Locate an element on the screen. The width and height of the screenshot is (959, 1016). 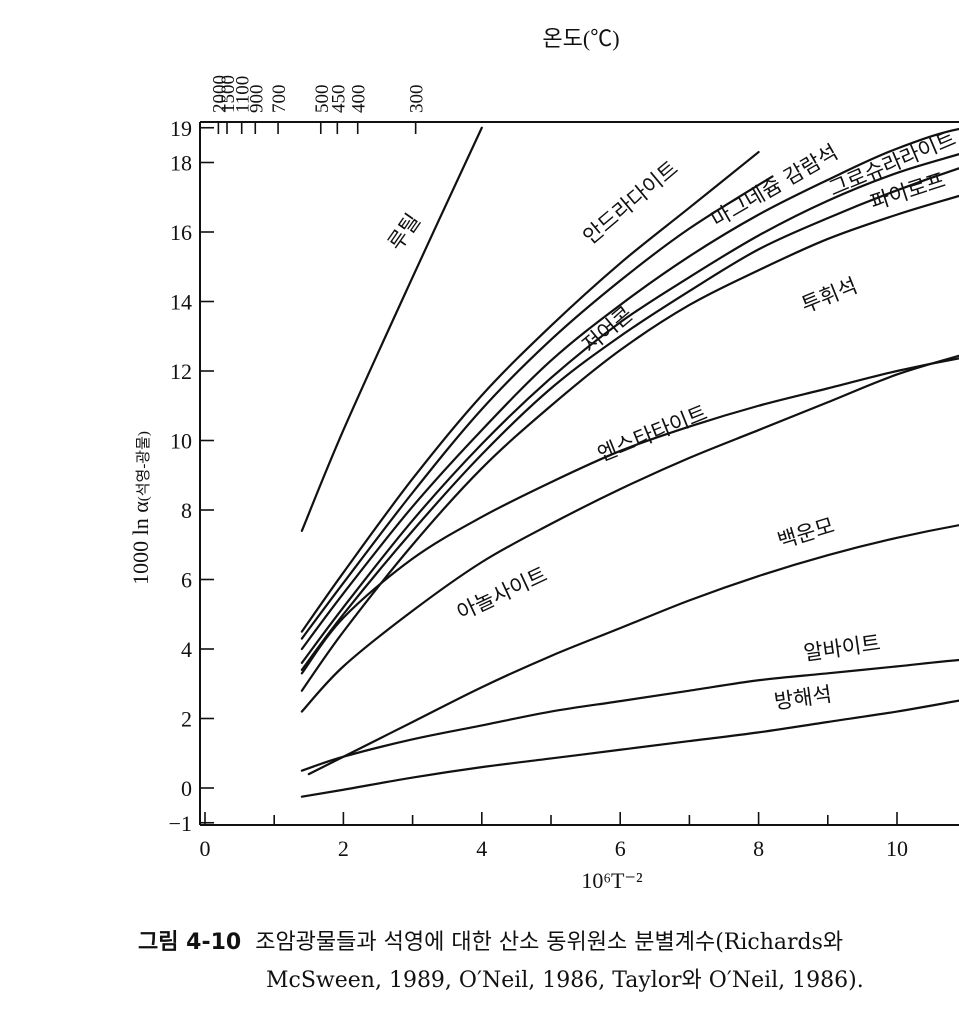
top-tick-label: 900 is located at coordinates (256, 99).